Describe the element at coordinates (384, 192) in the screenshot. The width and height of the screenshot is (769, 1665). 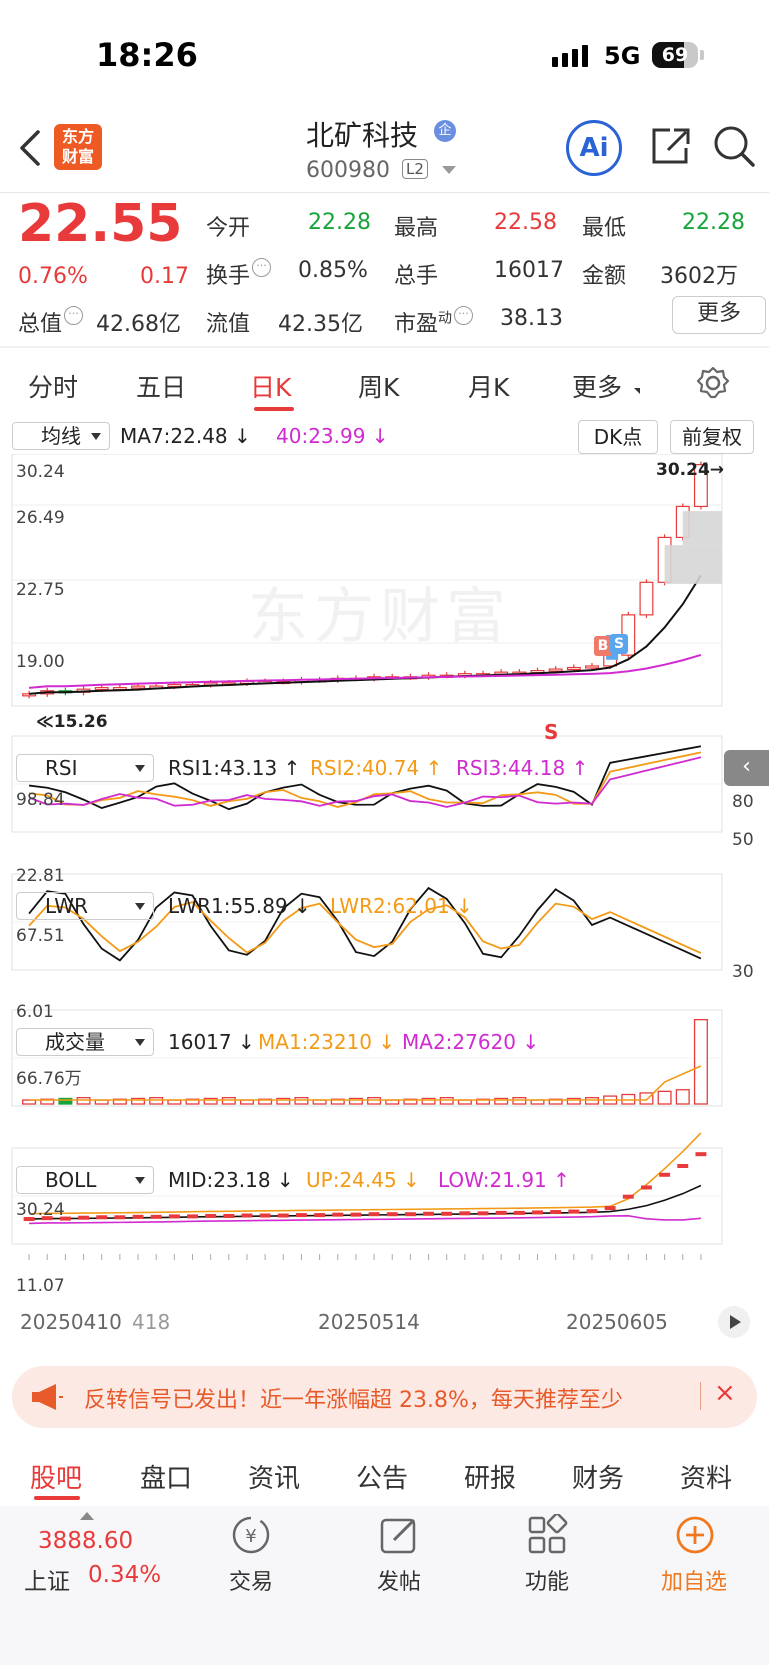
I see `header-divider` at that location.